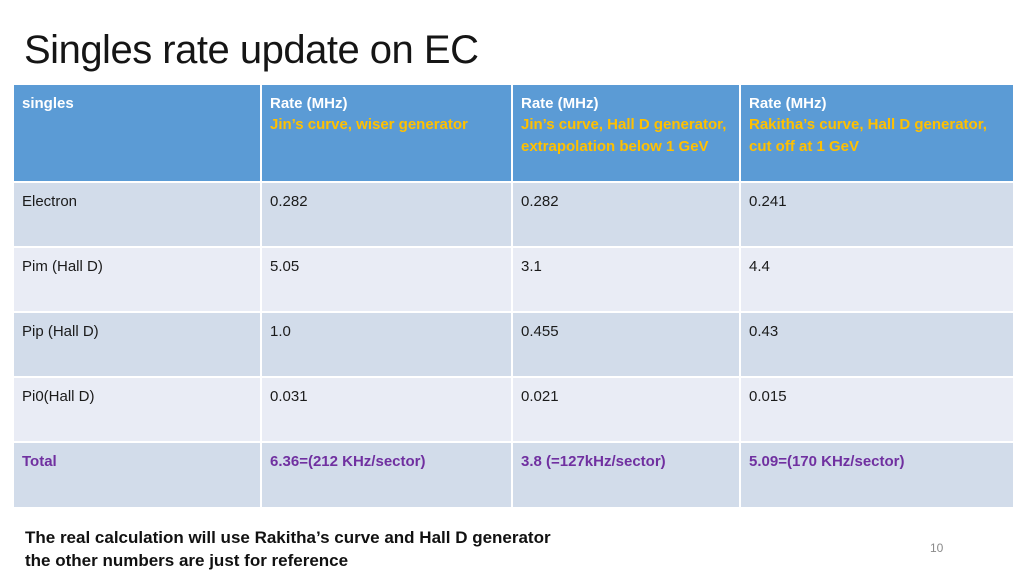 The width and height of the screenshot is (1024, 576). I want to click on cell-value: 4.4, so click(759, 266).